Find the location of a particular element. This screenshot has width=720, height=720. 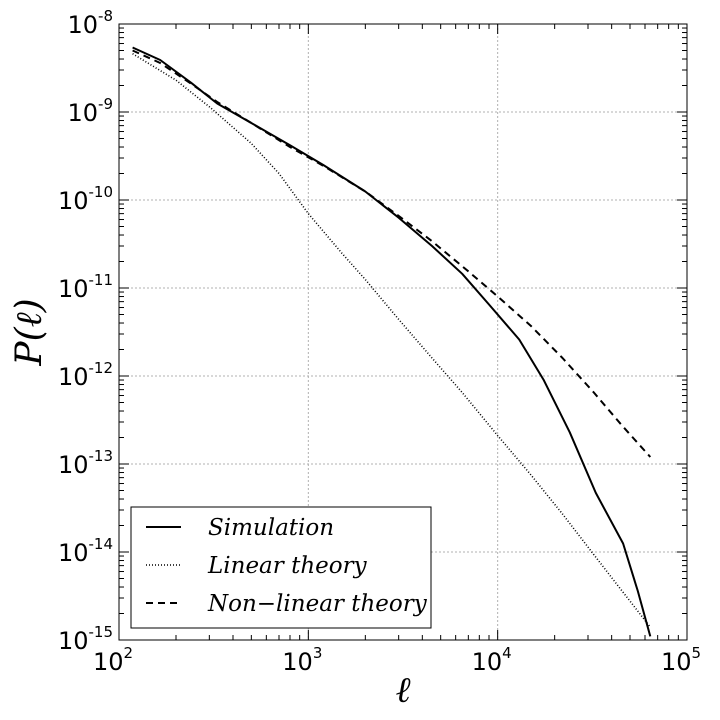

y-tick-label: 10⁻¹⁵ is located at coordinates (85, 639).